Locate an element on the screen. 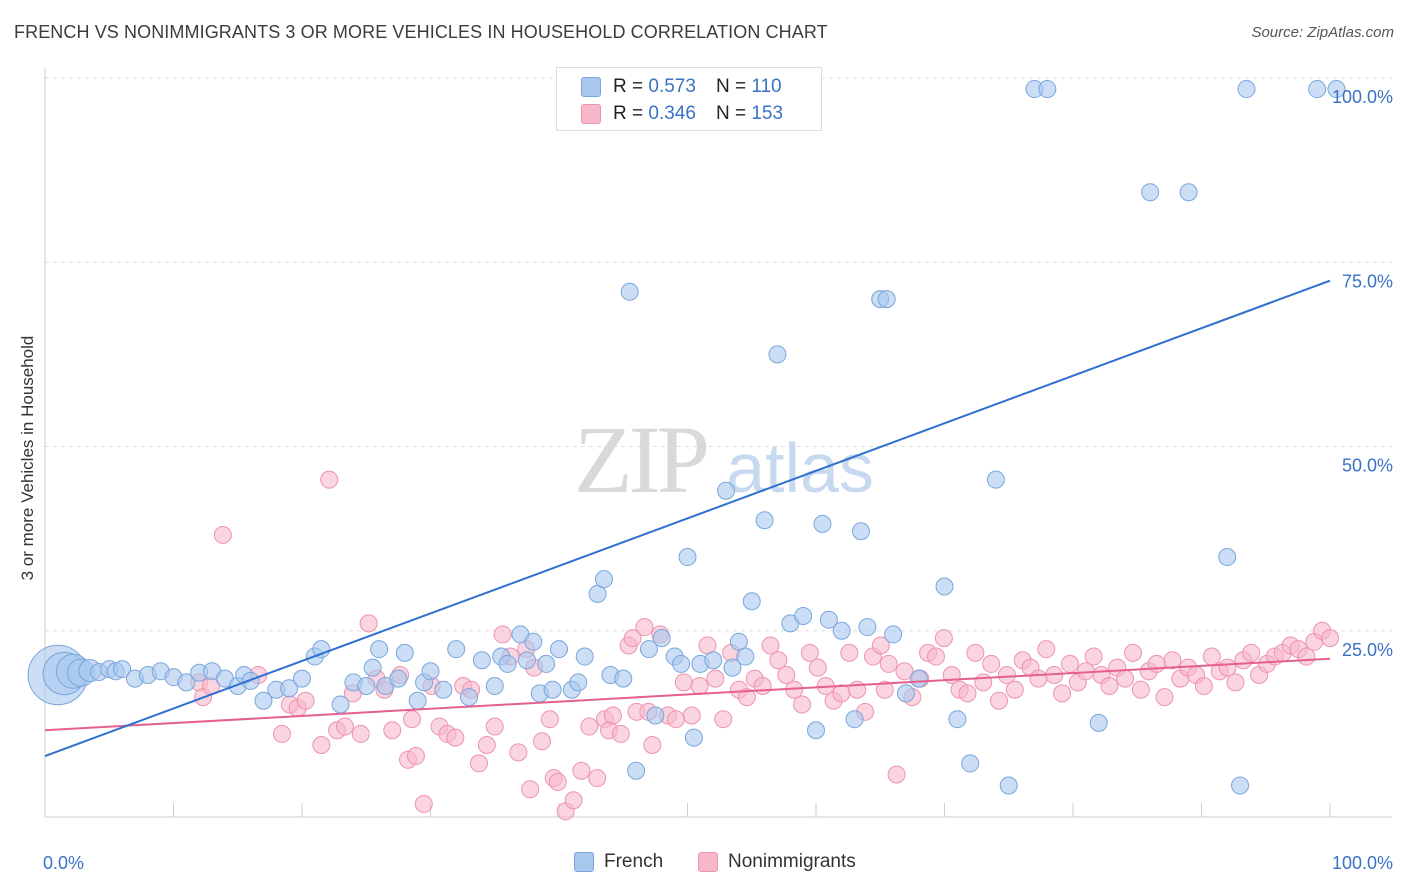 This screenshot has width=1406, height=892. french-r-value: 0.573 is located at coordinates (672, 86).